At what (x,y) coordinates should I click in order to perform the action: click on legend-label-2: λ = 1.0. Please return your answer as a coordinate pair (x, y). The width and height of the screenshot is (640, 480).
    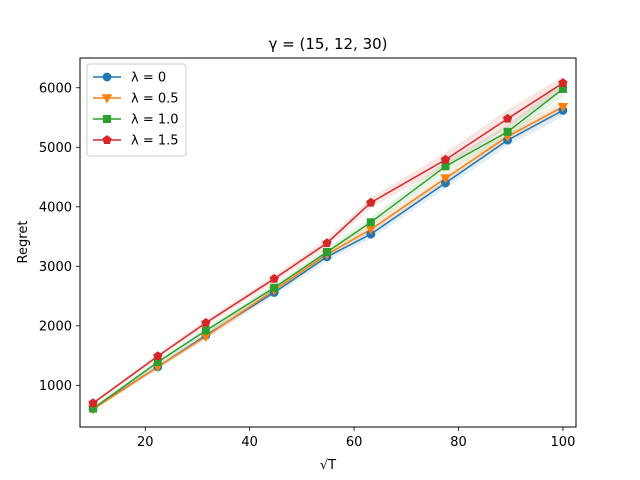
    Looking at the image, I should click on (155, 120).